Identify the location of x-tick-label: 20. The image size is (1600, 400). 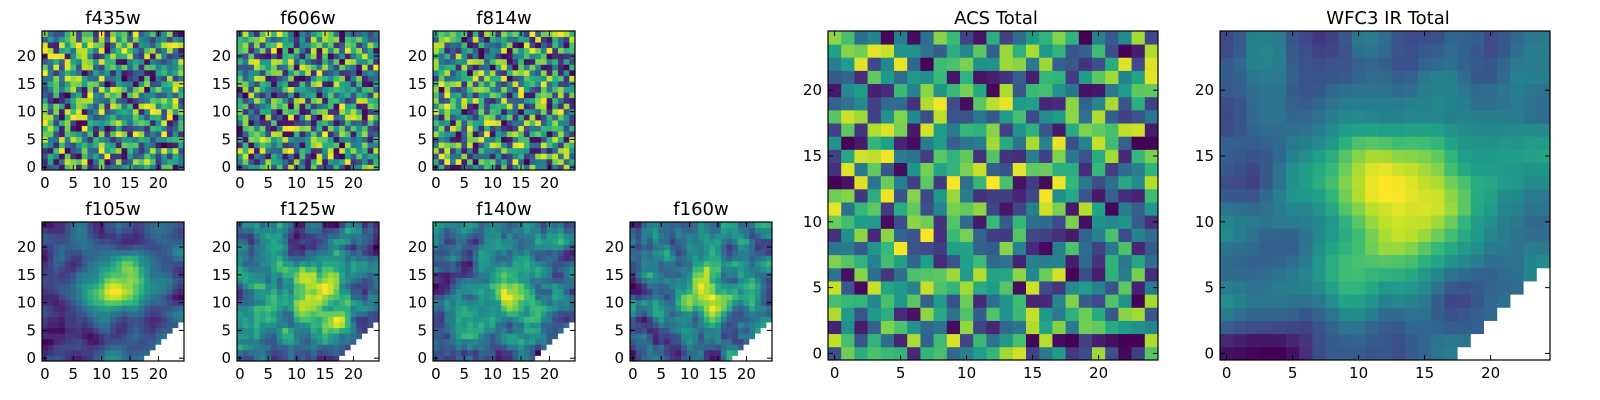
(549, 374).